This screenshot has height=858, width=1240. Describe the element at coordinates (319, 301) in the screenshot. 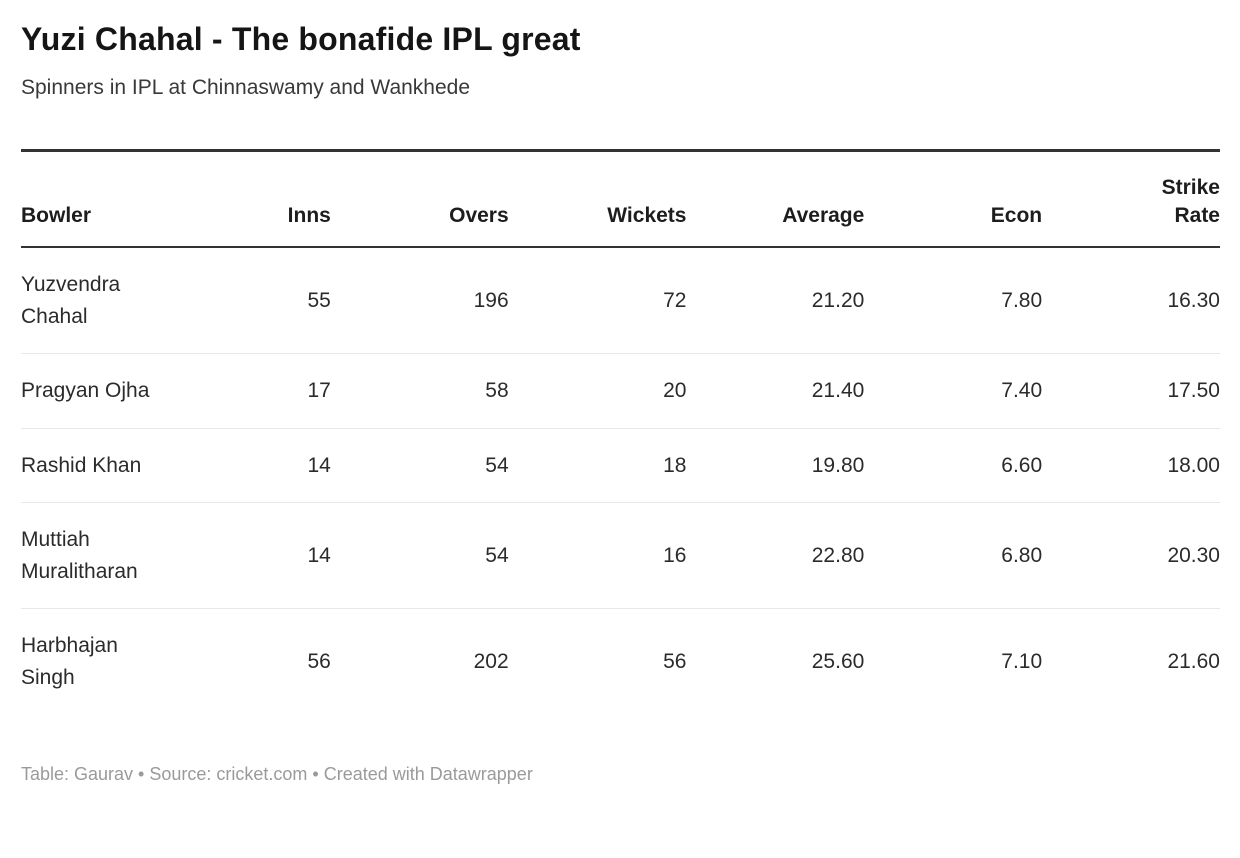

I see `inns-cell: 55` at that location.